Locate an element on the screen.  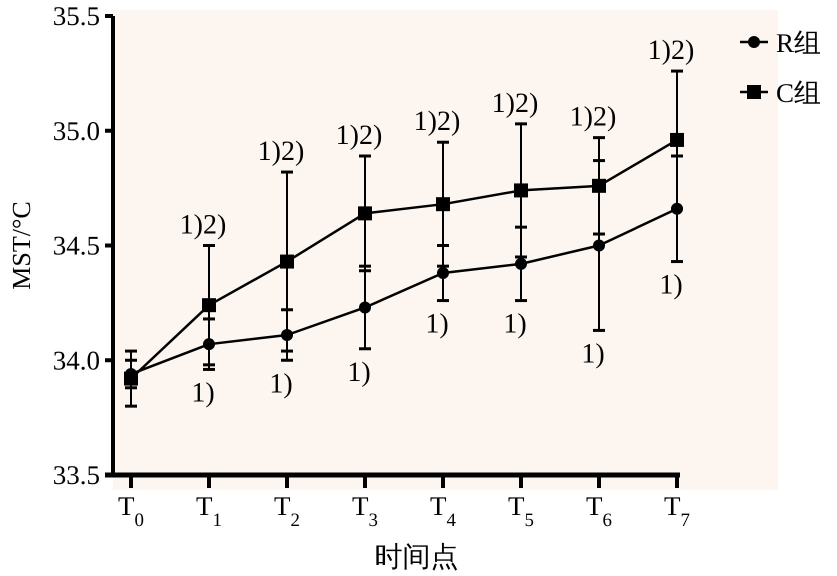
x-tick-label: T$_{2}$ is located at coordinates (287, 510).